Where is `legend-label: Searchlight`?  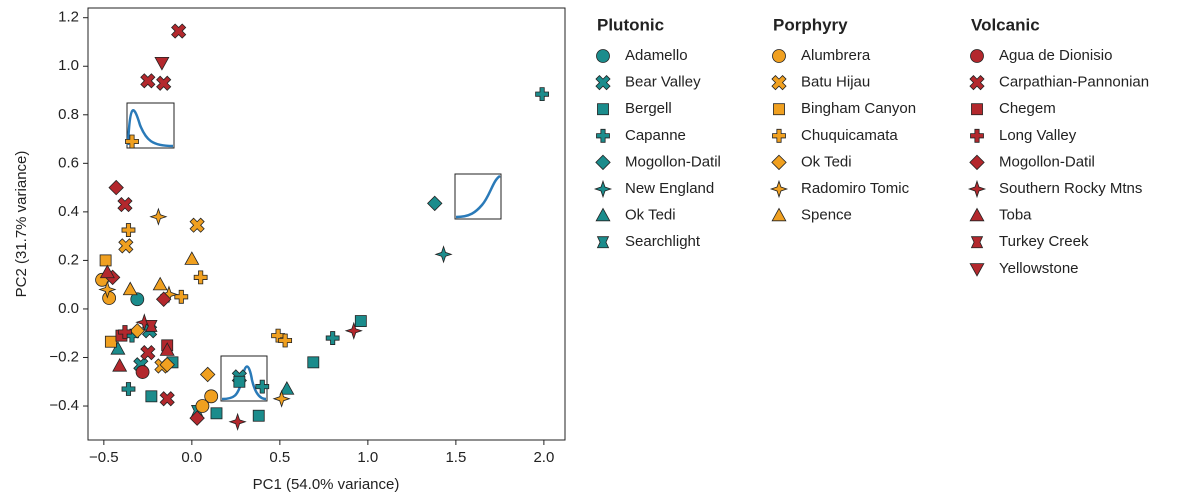 legend-label: Searchlight is located at coordinates (663, 241).